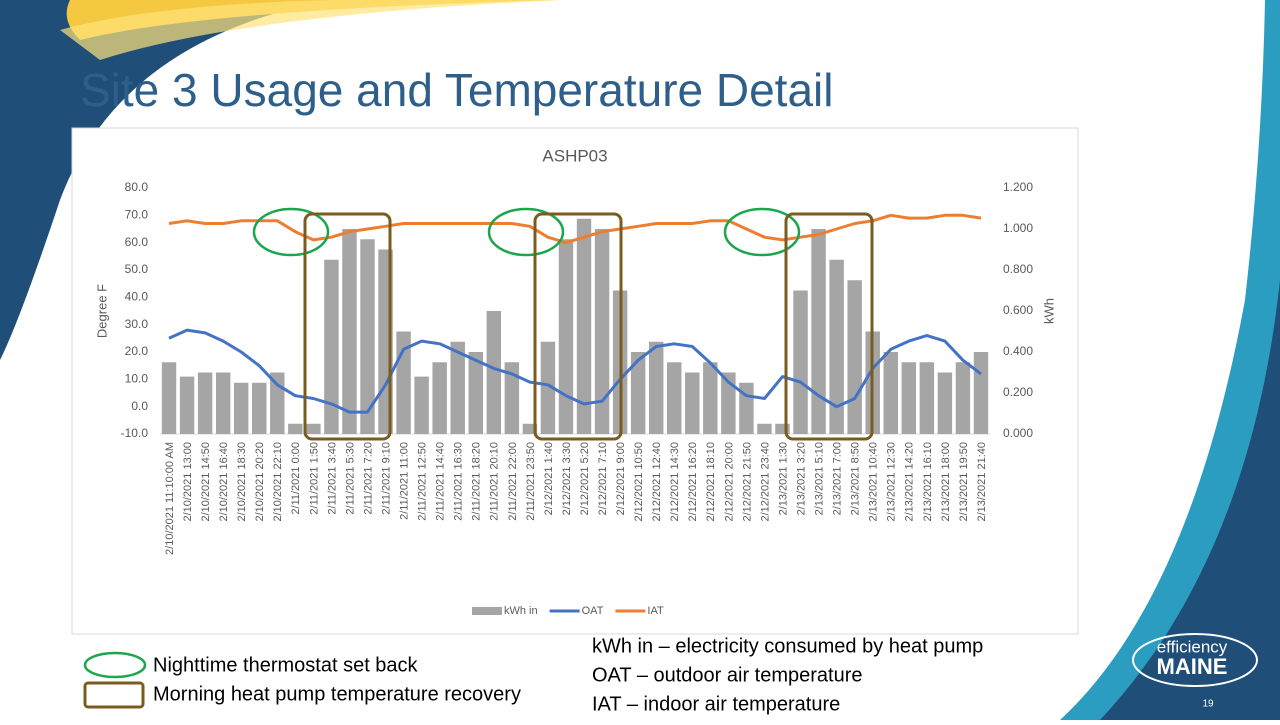 The image size is (1280, 725). What do you see at coordinates (621, 478) in the screenshot?
I see `x-tick-label: 2/12/2021 9:00` at bounding box center [621, 478].